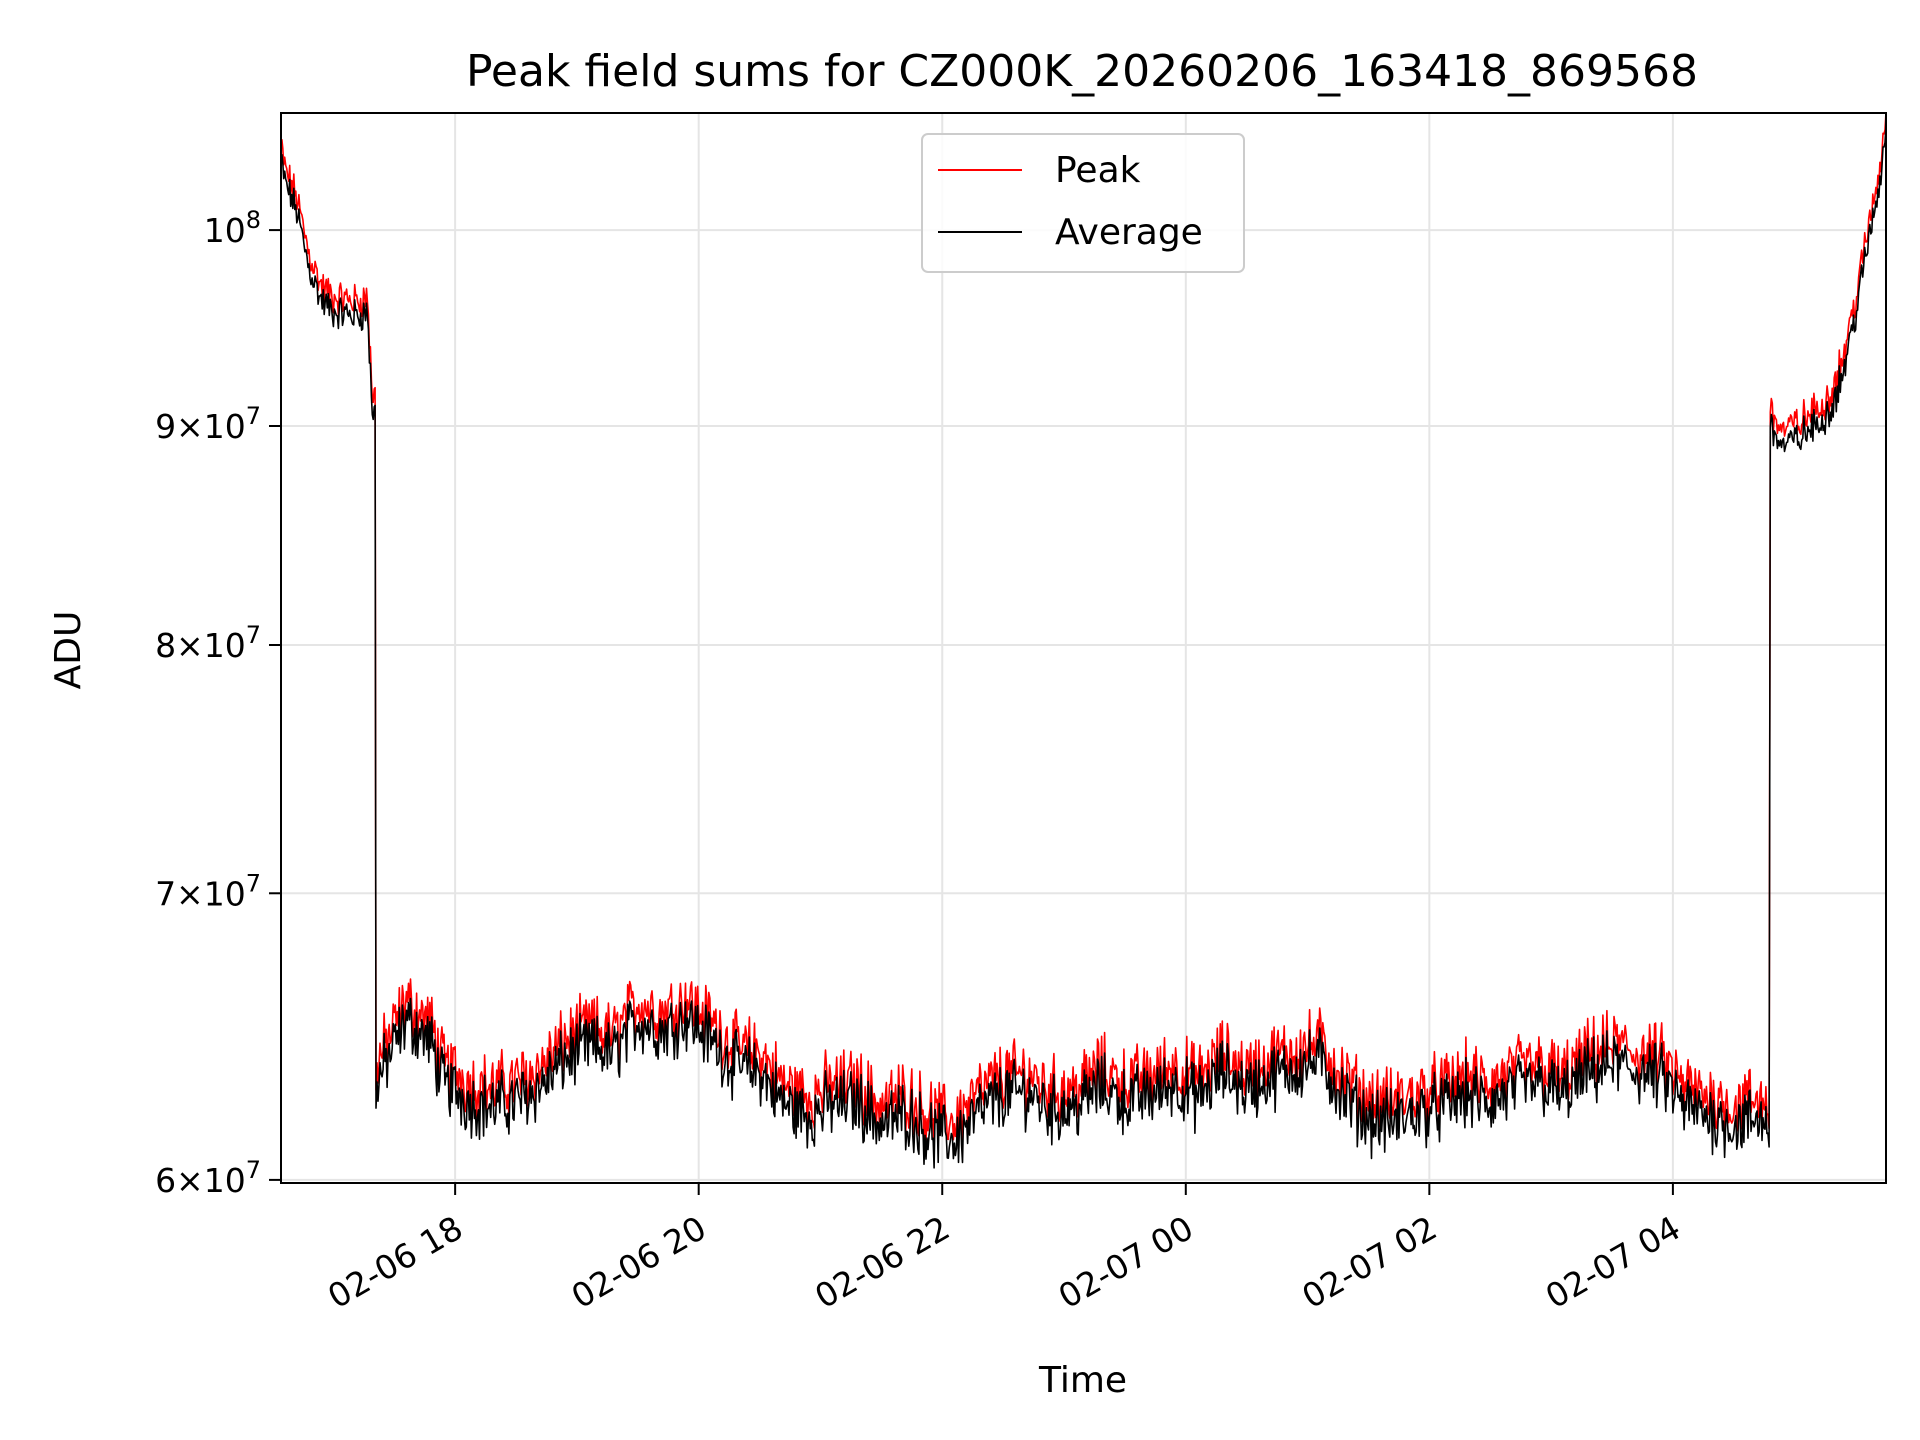  I want to click on y-tick-label: 8×107, so click(208, 643).